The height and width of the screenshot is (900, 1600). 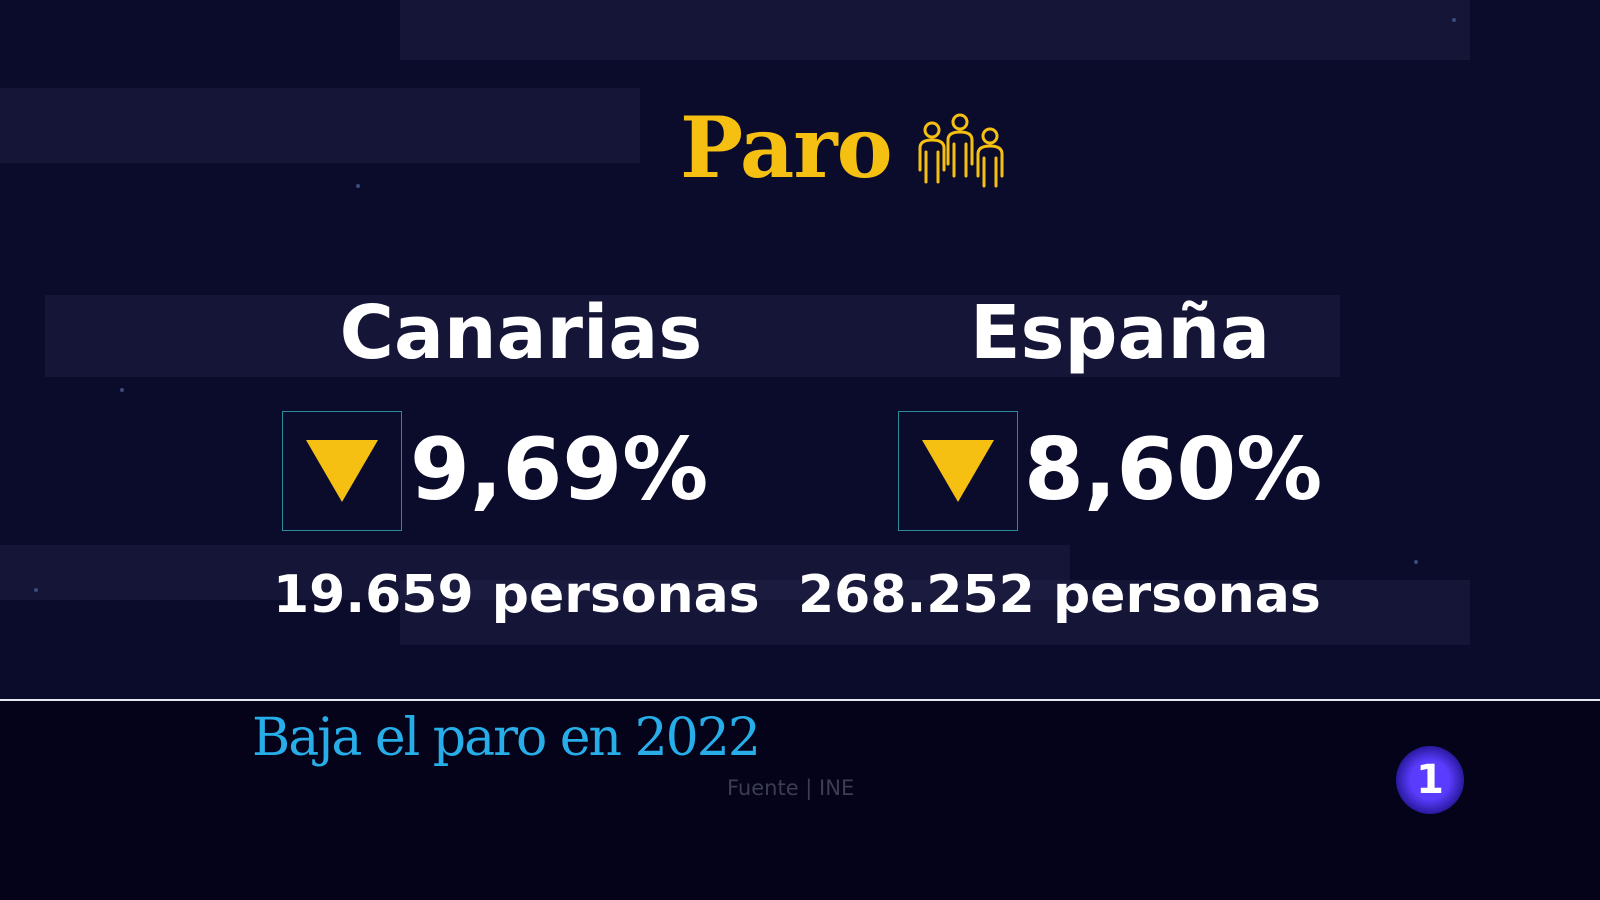 What do you see at coordinates (506, 738) in the screenshot?
I see `headline: Baja el paro en 2022` at bounding box center [506, 738].